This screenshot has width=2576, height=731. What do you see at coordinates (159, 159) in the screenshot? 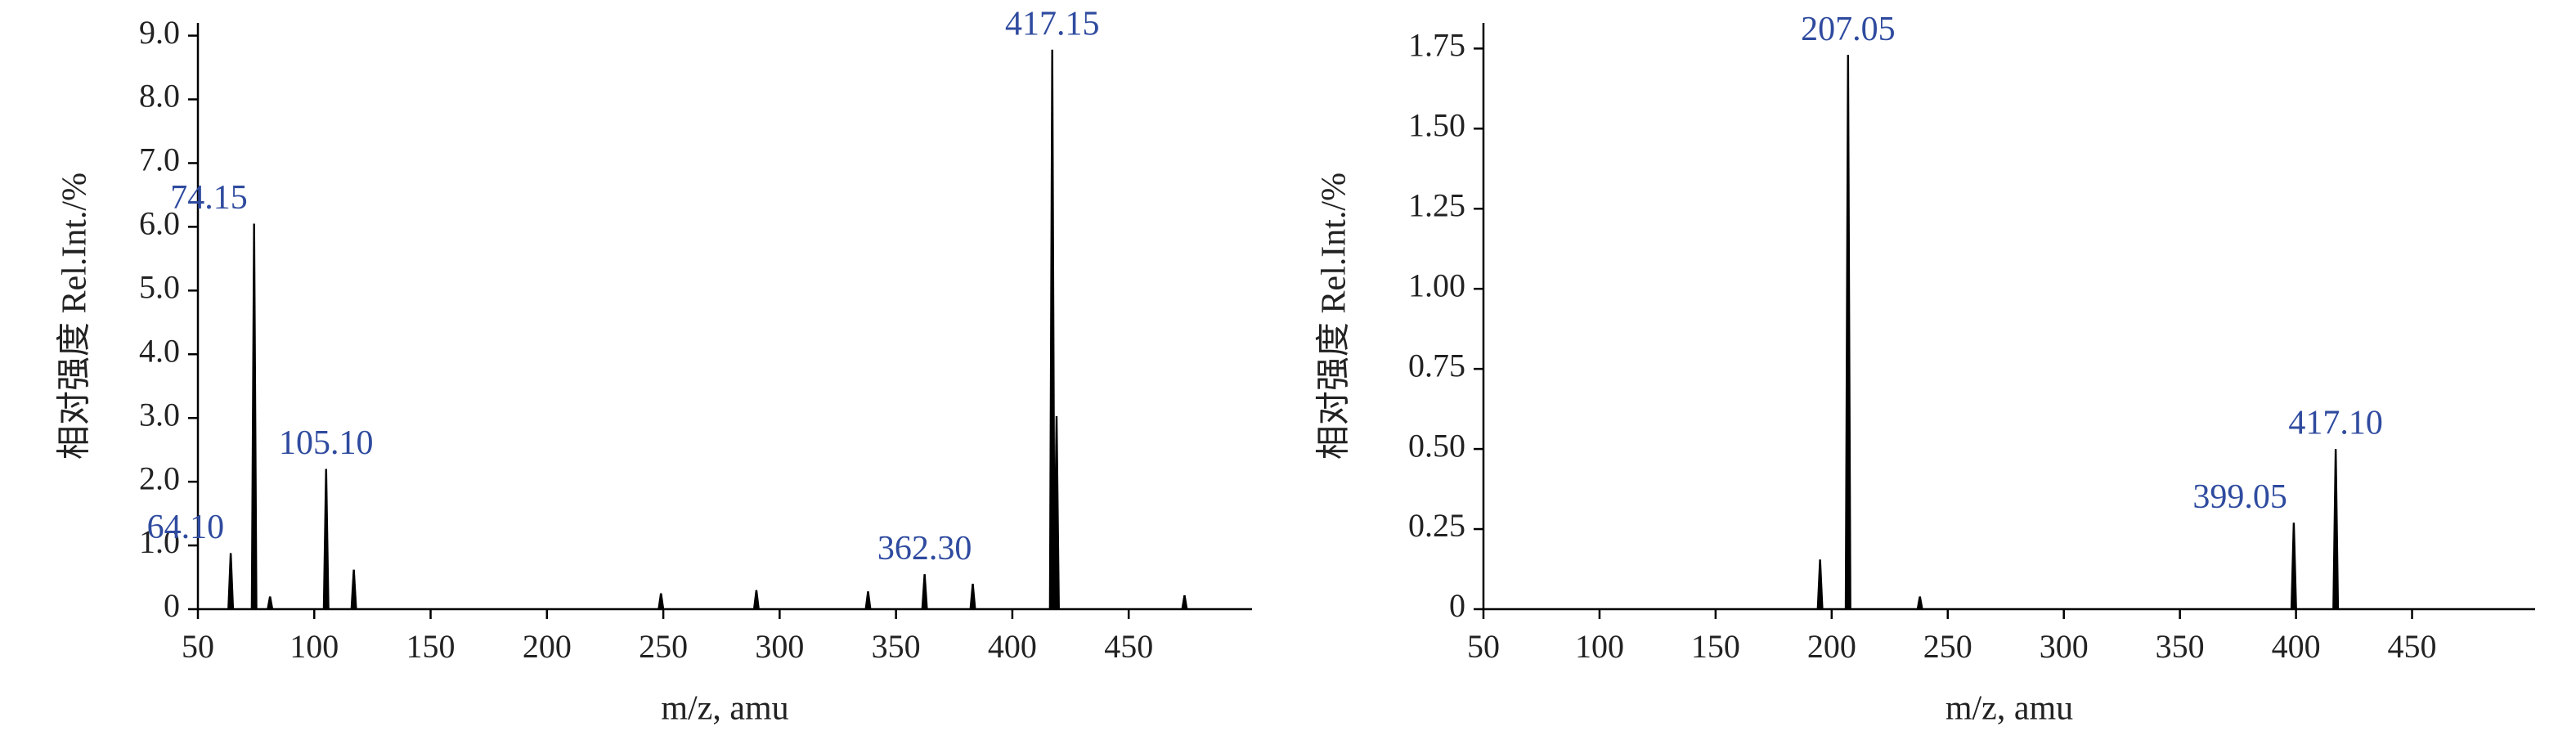
I see `y-tick-label: 7.0` at bounding box center [159, 159].